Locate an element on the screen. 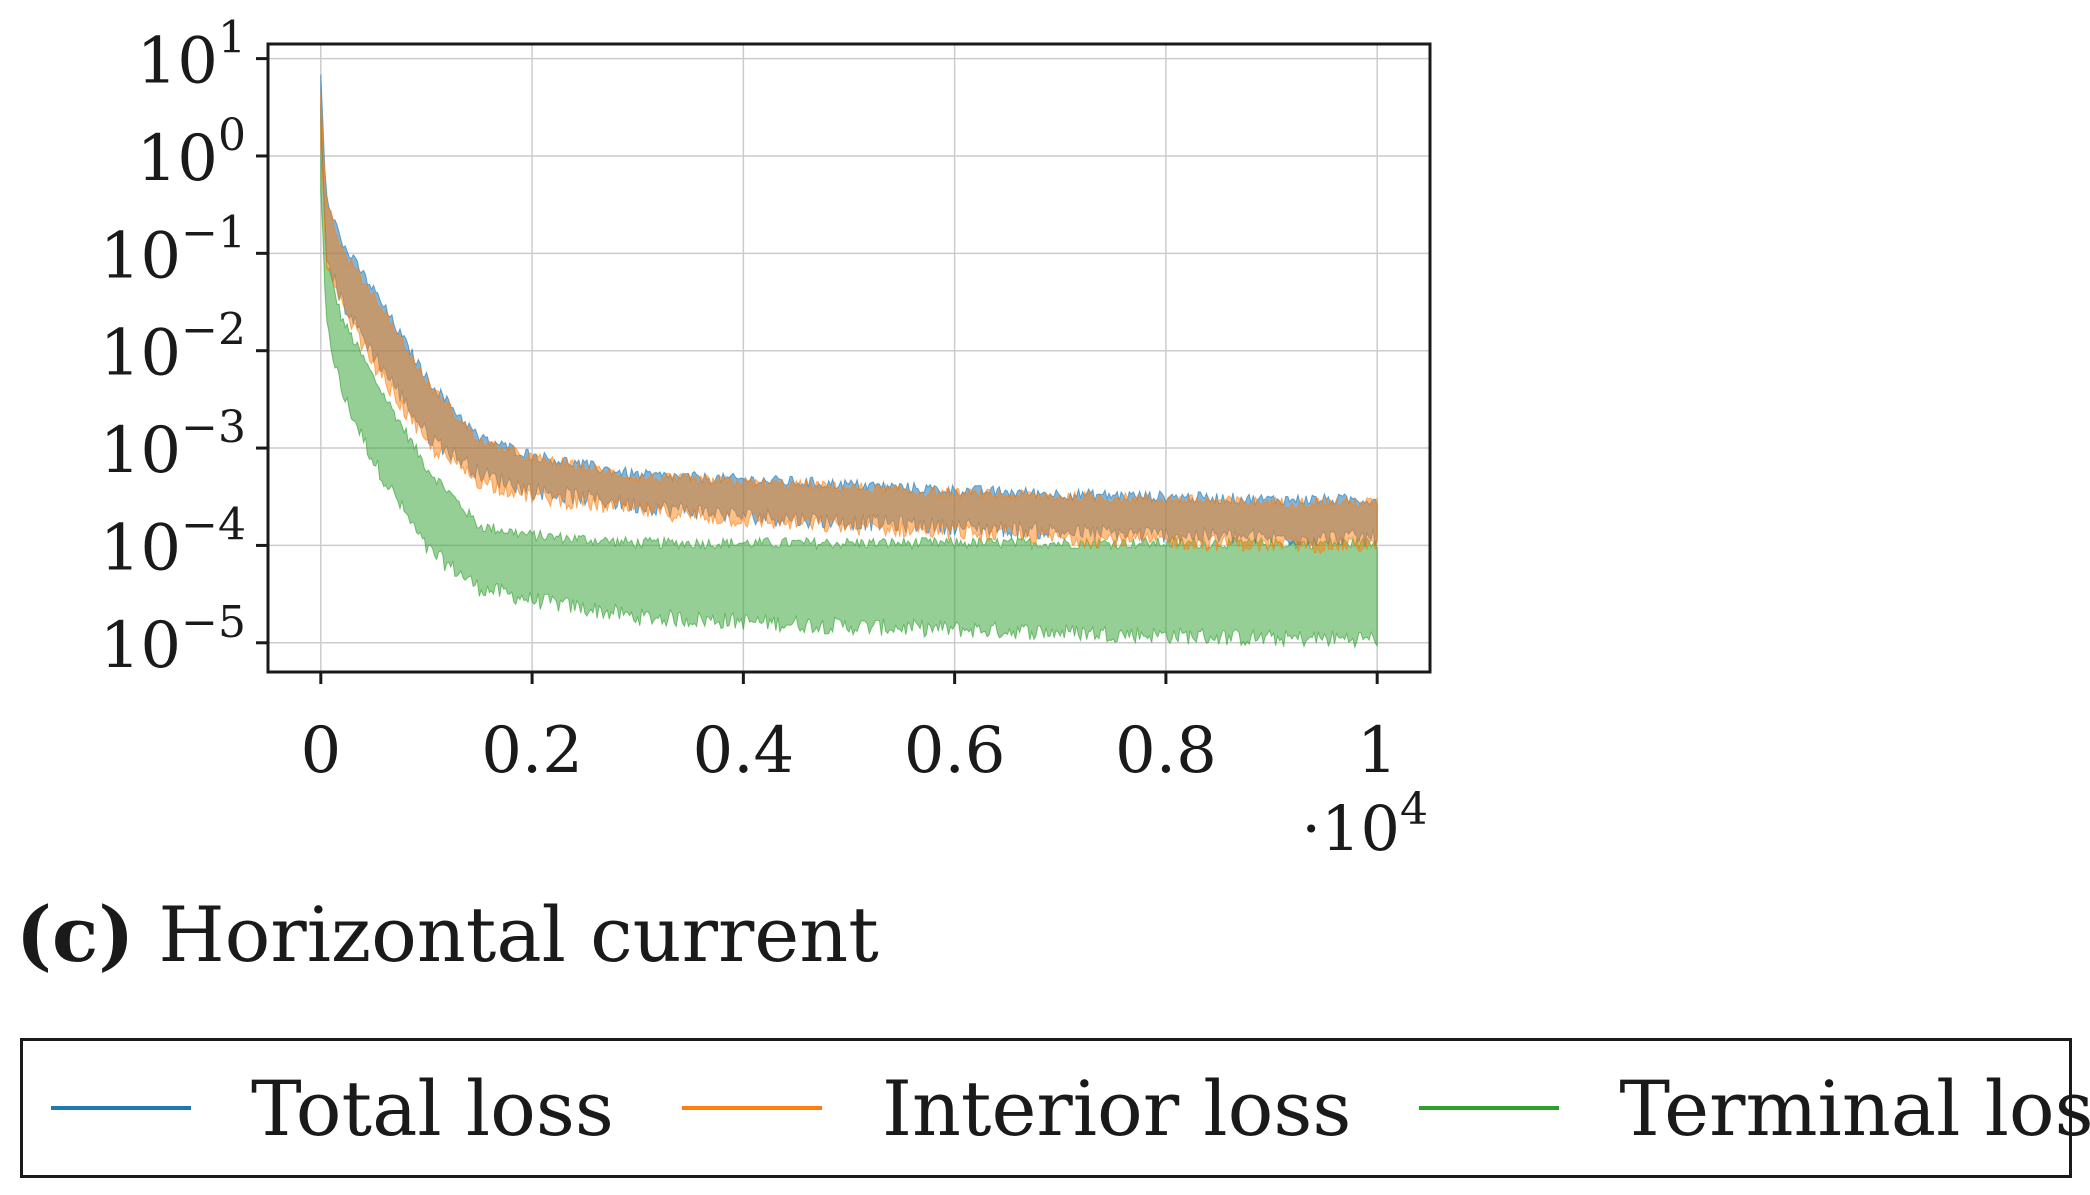  y-tick-label: 10¹ is located at coordinates (191, 56).